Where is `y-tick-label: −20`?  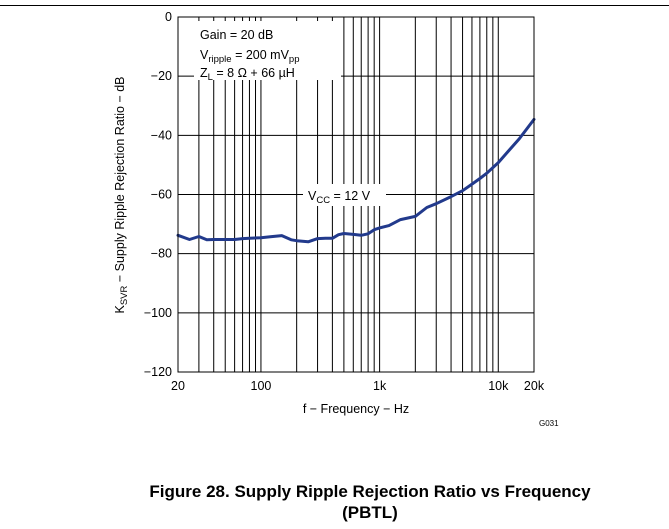 y-tick-label: −20 is located at coordinates (161, 76).